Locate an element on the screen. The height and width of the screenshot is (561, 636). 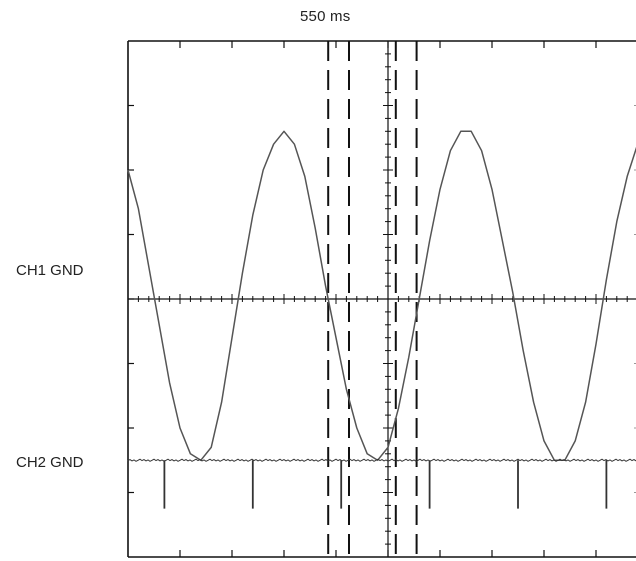
ch1-label: CH1 GND is located at coordinates (50, 270).